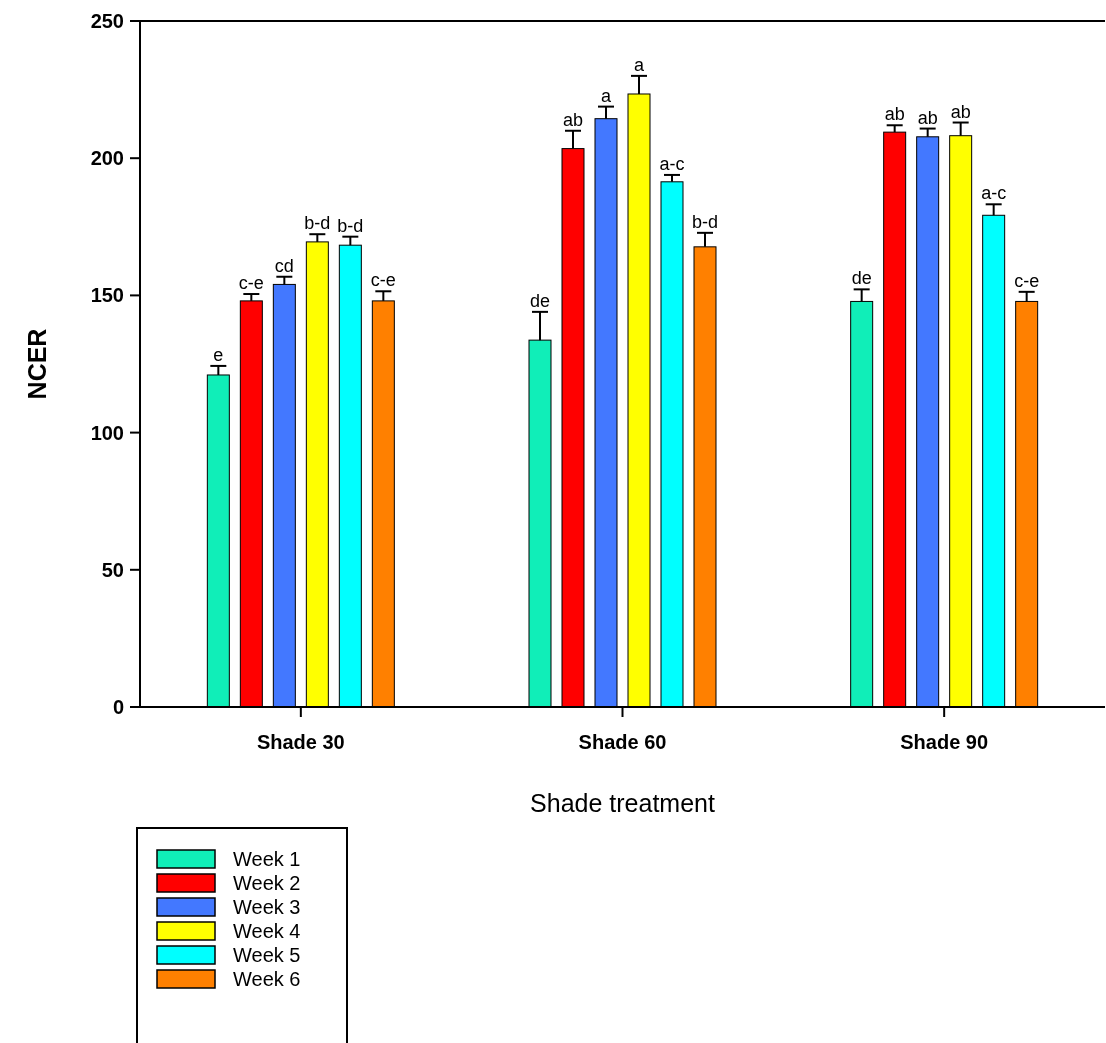 The width and height of the screenshot is (1106, 1043). I want to click on legend-label: Week 2, so click(267, 883).